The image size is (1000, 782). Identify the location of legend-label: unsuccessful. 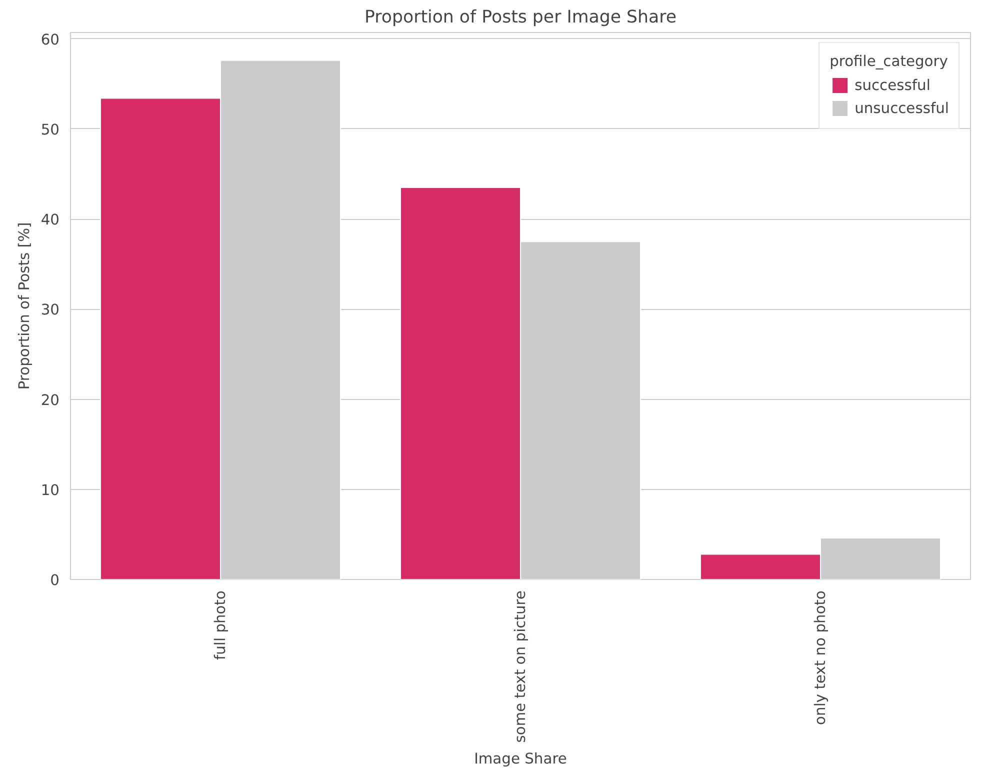
(901, 108).